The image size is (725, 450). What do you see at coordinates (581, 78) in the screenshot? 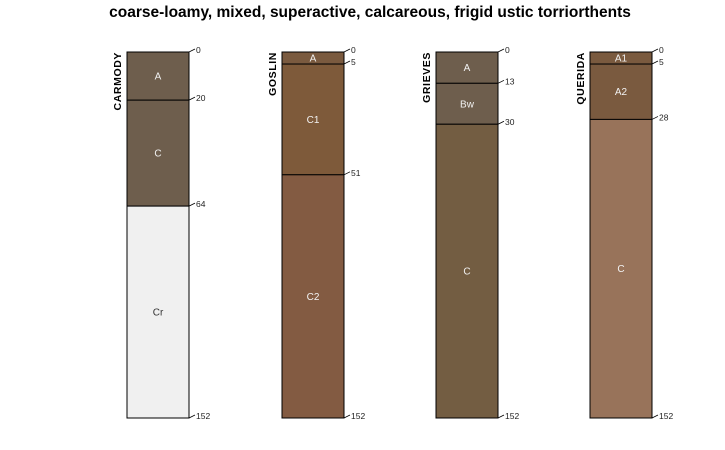
I see `profile-name: QUERIDA` at bounding box center [581, 78].